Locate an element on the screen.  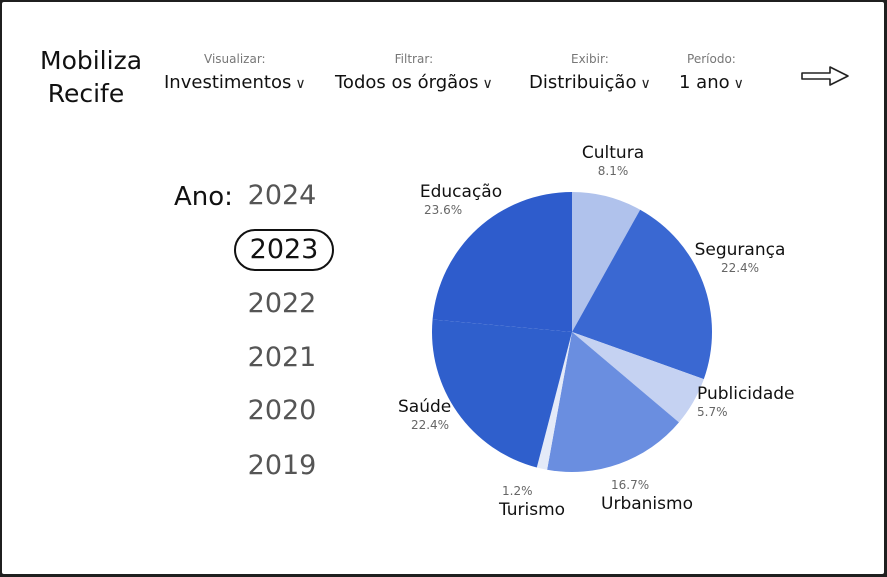
filter-filtrar: Filtrar: Todos os órgãos ∨ is located at coordinates (414, 72).